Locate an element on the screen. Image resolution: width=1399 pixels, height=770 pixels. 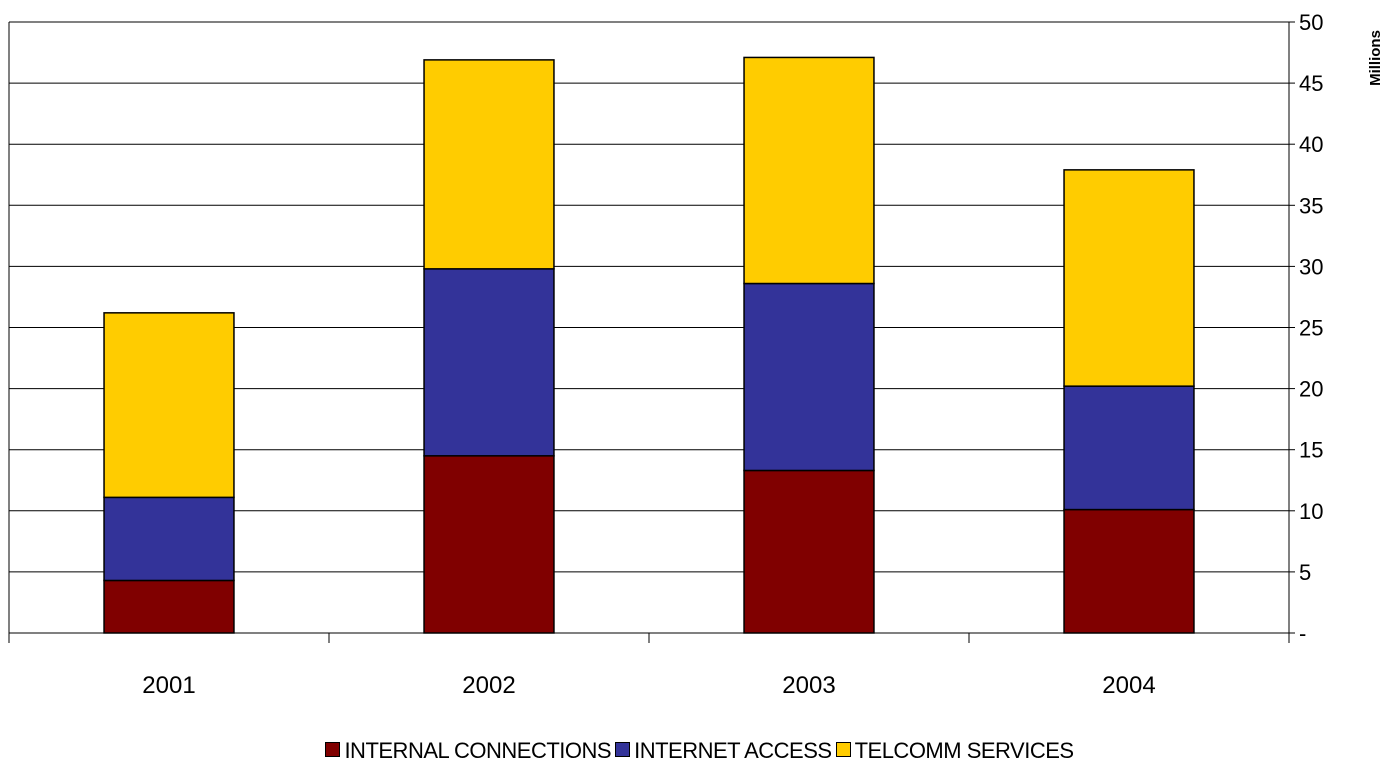
y-tick-label: 30 is located at coordinates (1311, 266).